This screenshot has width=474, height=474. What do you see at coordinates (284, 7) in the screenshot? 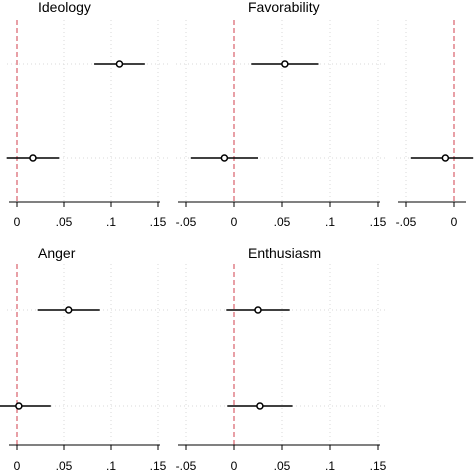
I see `panel-title: Favorability` at bounding box center [284, 7].